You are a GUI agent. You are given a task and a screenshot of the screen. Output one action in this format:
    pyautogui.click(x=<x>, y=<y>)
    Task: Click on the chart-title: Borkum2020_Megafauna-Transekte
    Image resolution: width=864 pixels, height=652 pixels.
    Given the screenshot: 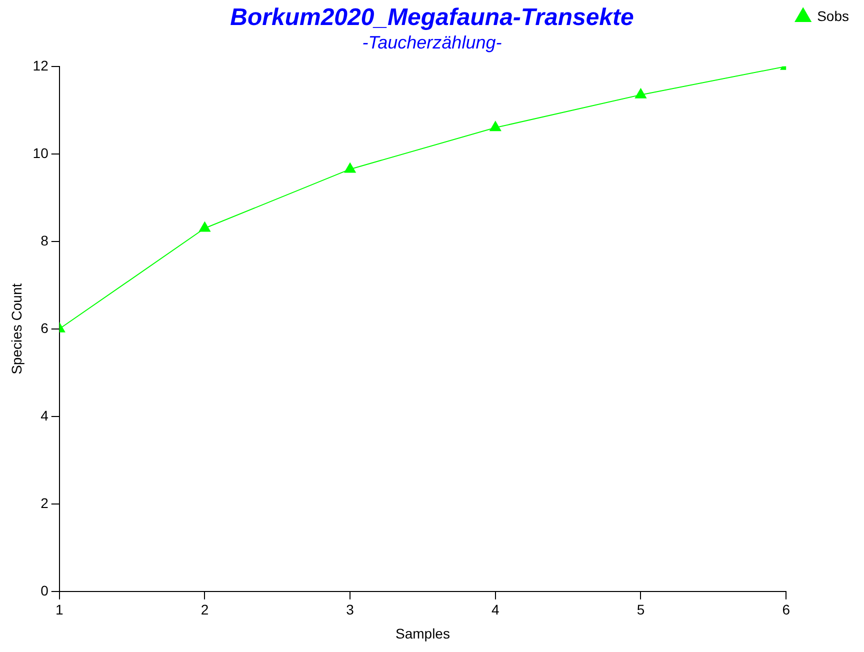 What is the action you would take?
    pyautogui.click(x=432, y=18)
    